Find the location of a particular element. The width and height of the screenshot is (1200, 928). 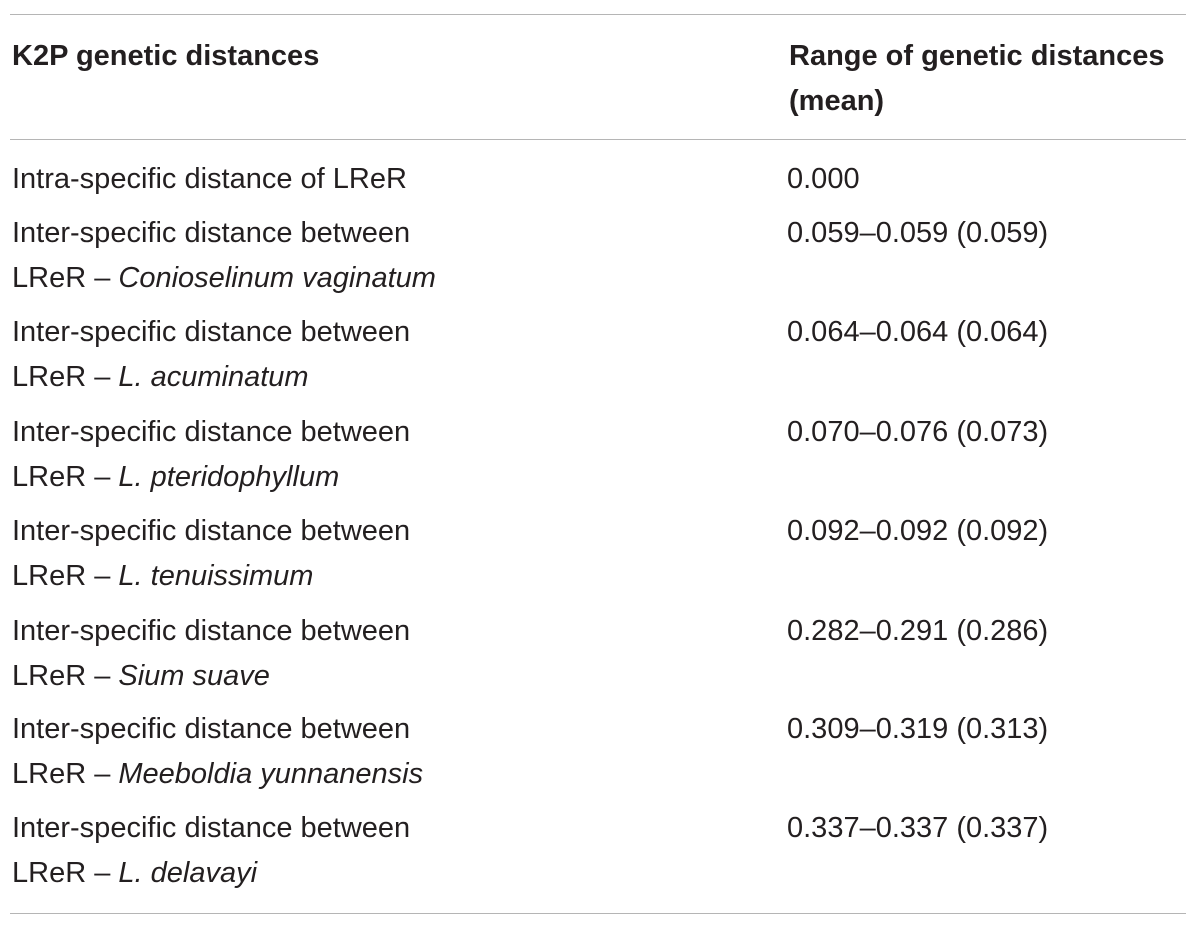

distance-label-line2: LReR – Conioselinum vaginatum is located at coordinates (382, 278).